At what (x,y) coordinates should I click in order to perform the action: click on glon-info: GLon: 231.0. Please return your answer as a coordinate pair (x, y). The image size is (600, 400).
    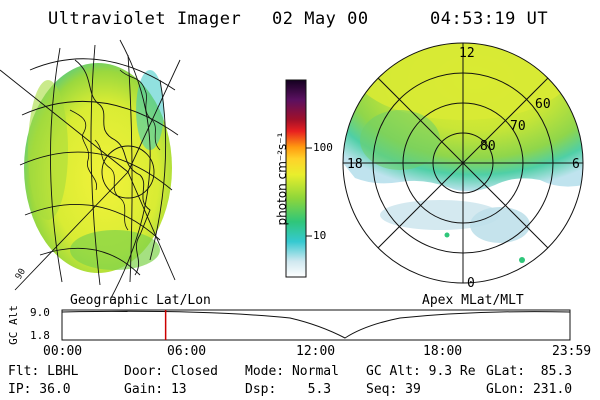
    Looking at the image, I should click on (529, 389).